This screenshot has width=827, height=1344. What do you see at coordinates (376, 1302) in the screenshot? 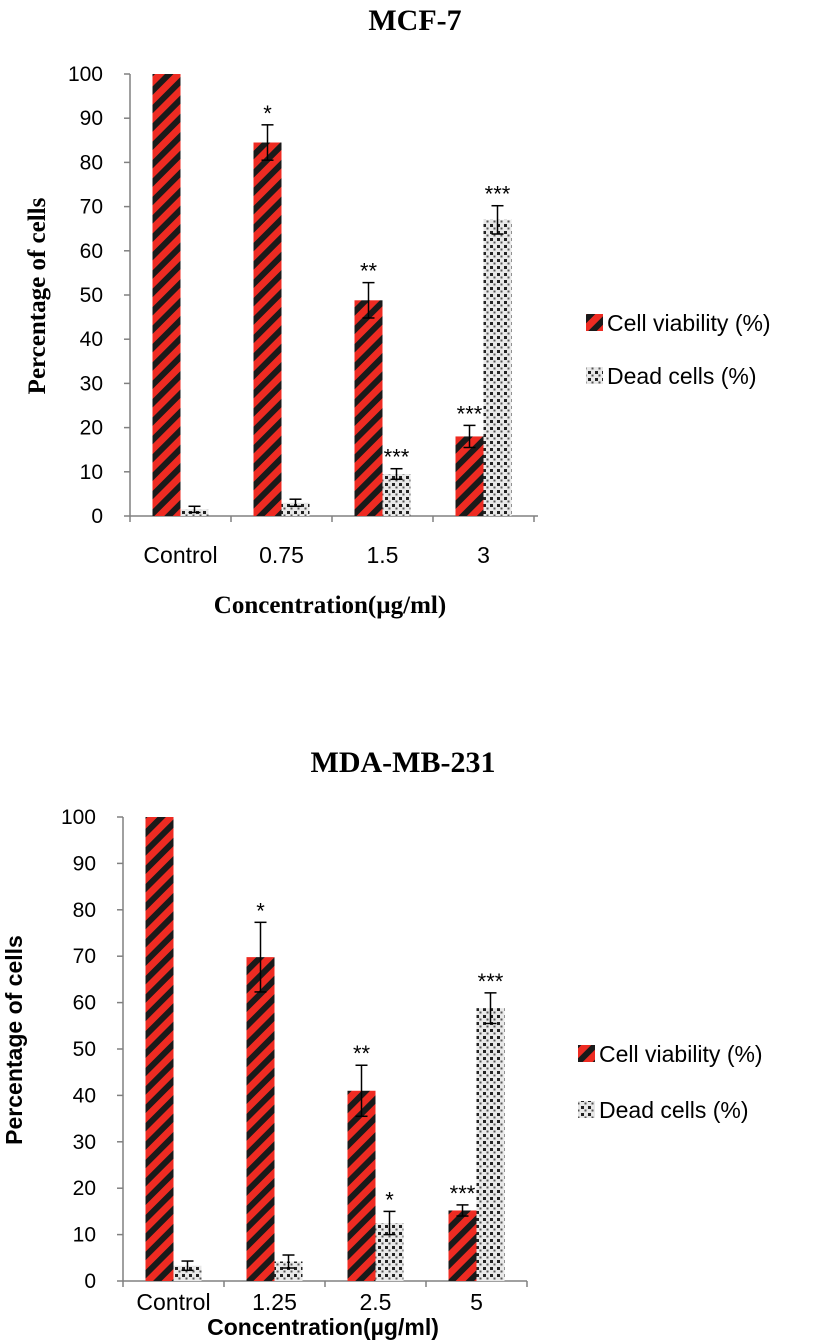
I see `x-category-label: 2.5` at bounding box center [376, 1302].